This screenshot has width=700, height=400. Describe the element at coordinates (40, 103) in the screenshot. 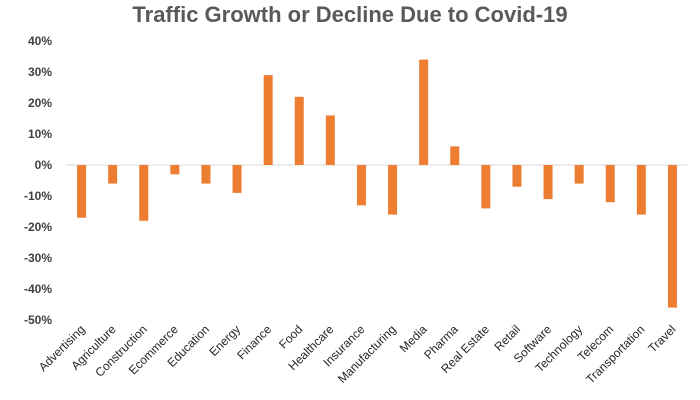

I see `y-tick-label: 20%` at that location.